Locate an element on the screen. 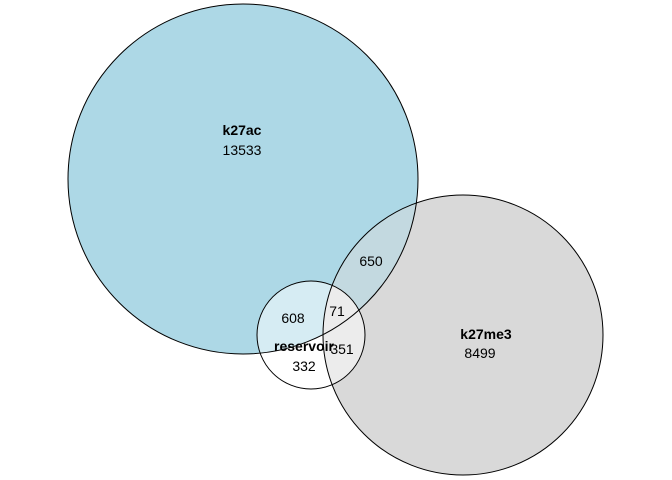 Image resolution: width=672 pixels, height=480 pixels. k27me3-name: k27me3 is located at coordinates (486, 334).